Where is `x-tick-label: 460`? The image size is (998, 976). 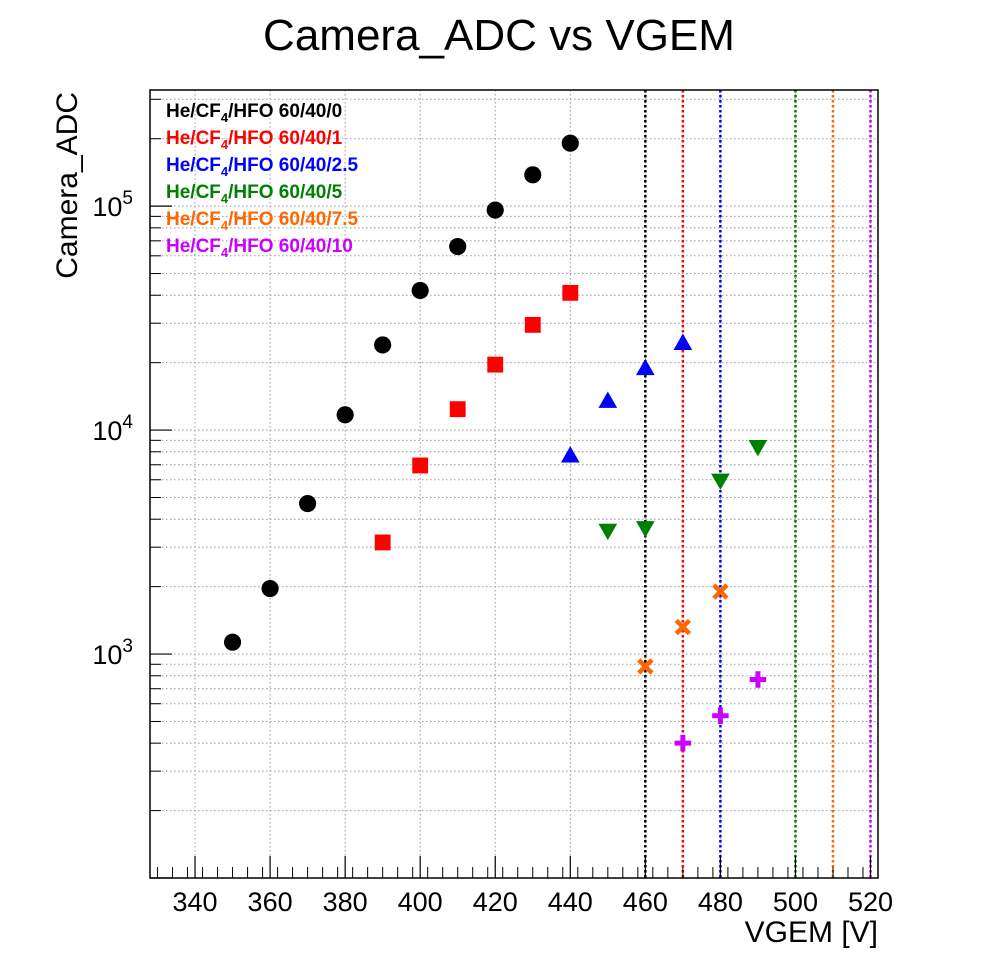 x-tick-label: 460 is located at coordinates (645, 902).